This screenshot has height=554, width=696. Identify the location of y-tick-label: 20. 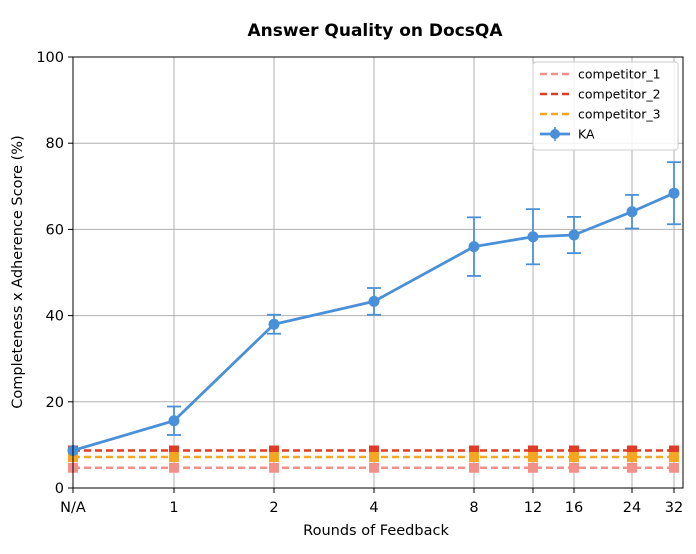
(55, 403).